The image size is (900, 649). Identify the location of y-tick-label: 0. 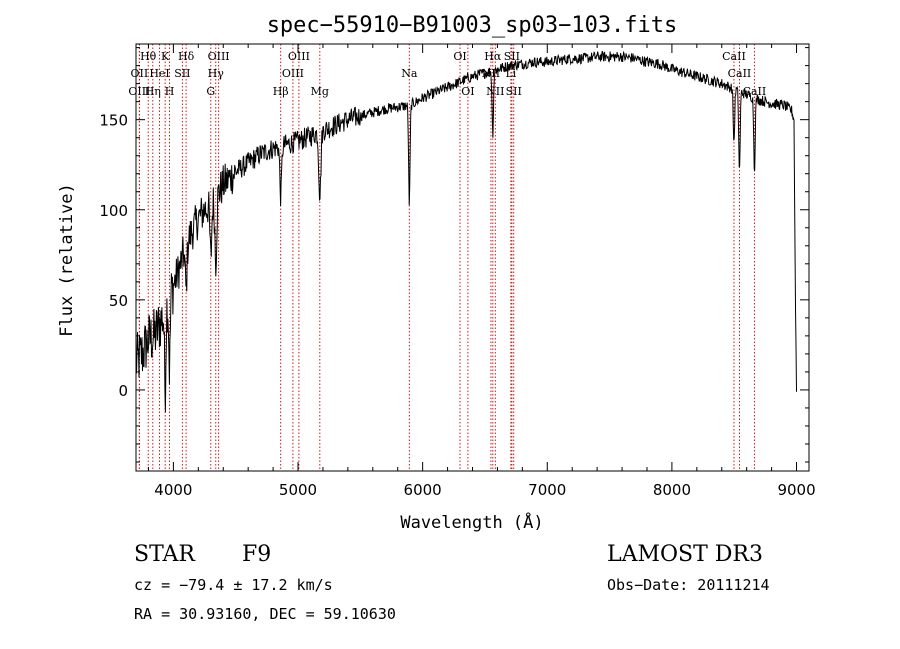
(123, 391).